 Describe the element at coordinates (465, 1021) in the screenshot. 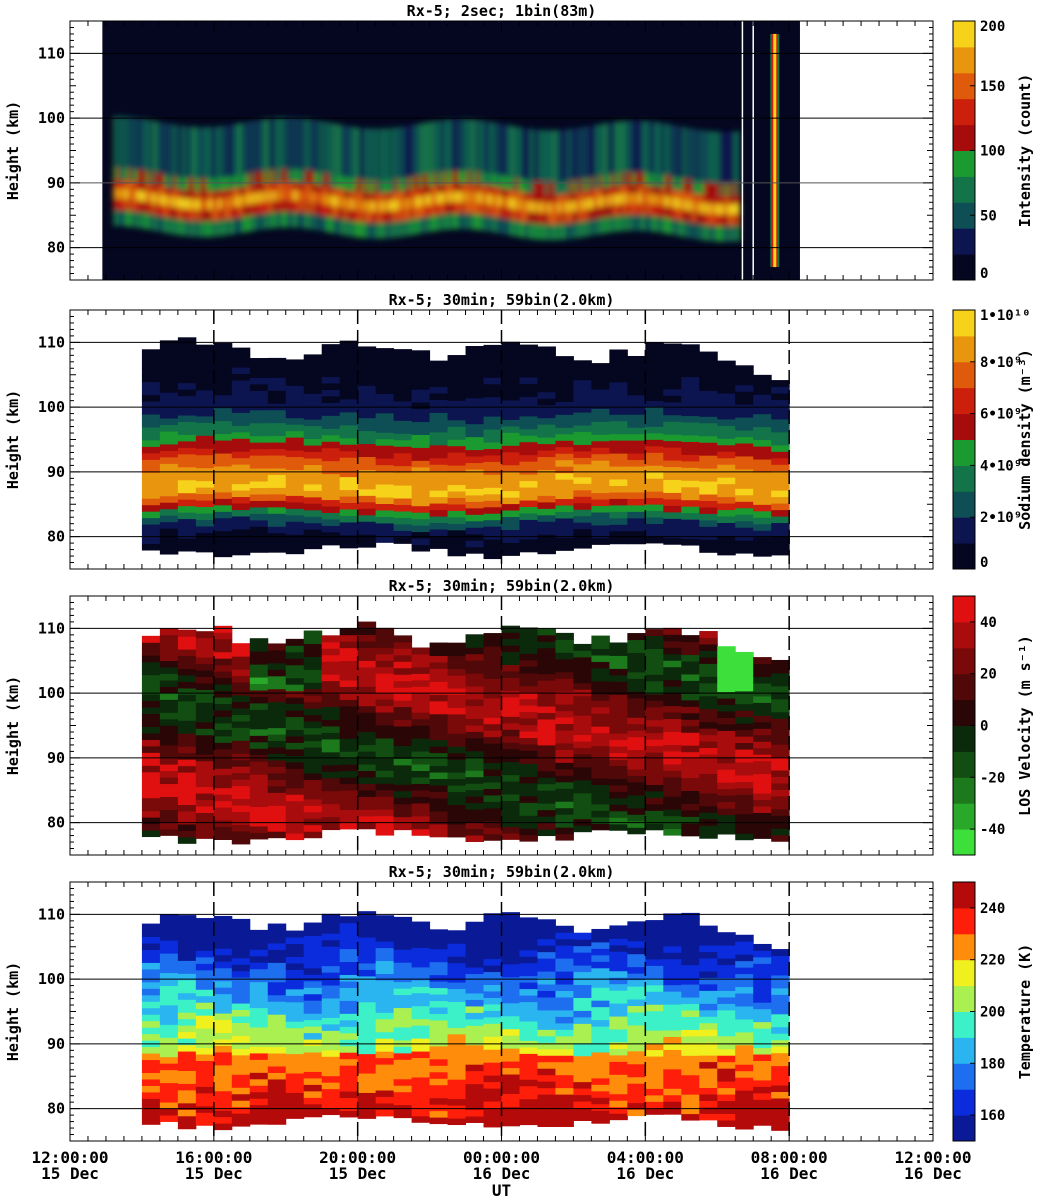

I see `plot-content` at that location.